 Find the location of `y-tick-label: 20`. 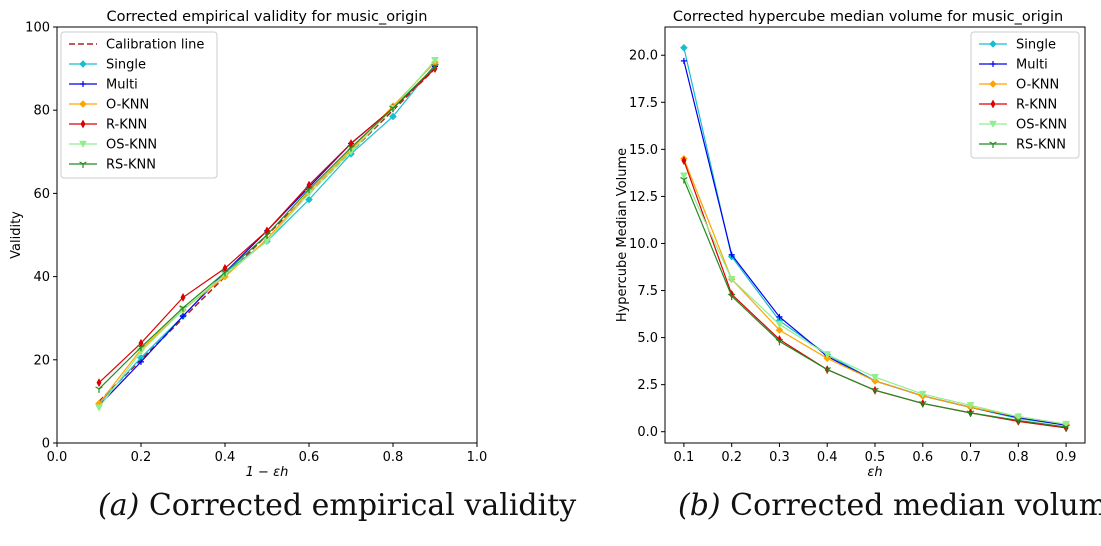

y-tick-label: 20 is located at coordinates (41, 360).